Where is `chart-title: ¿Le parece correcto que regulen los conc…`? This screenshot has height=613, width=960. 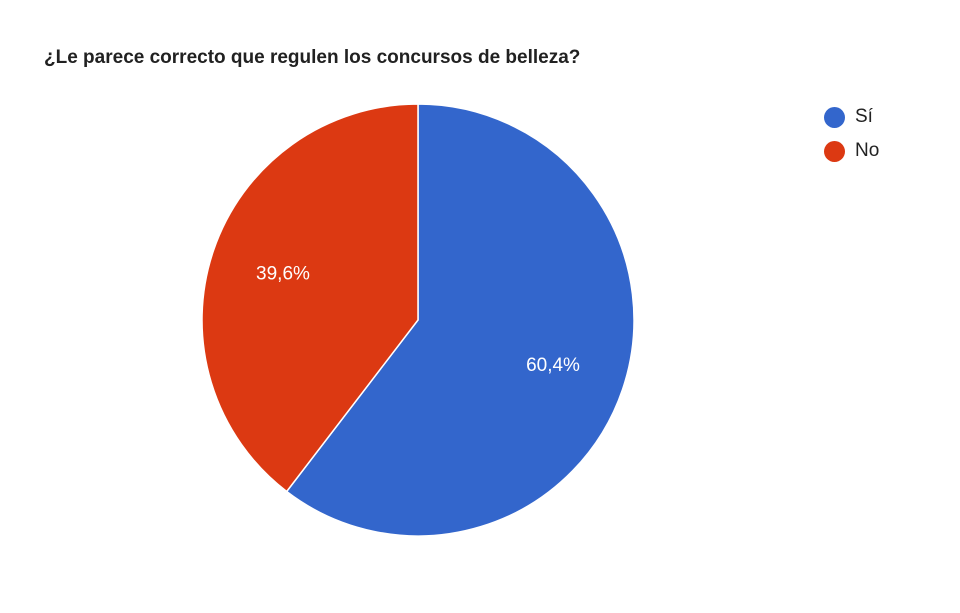
chart-title: ¿Le parece correcto que regulen los conc… is located at coordinates (312, 57).